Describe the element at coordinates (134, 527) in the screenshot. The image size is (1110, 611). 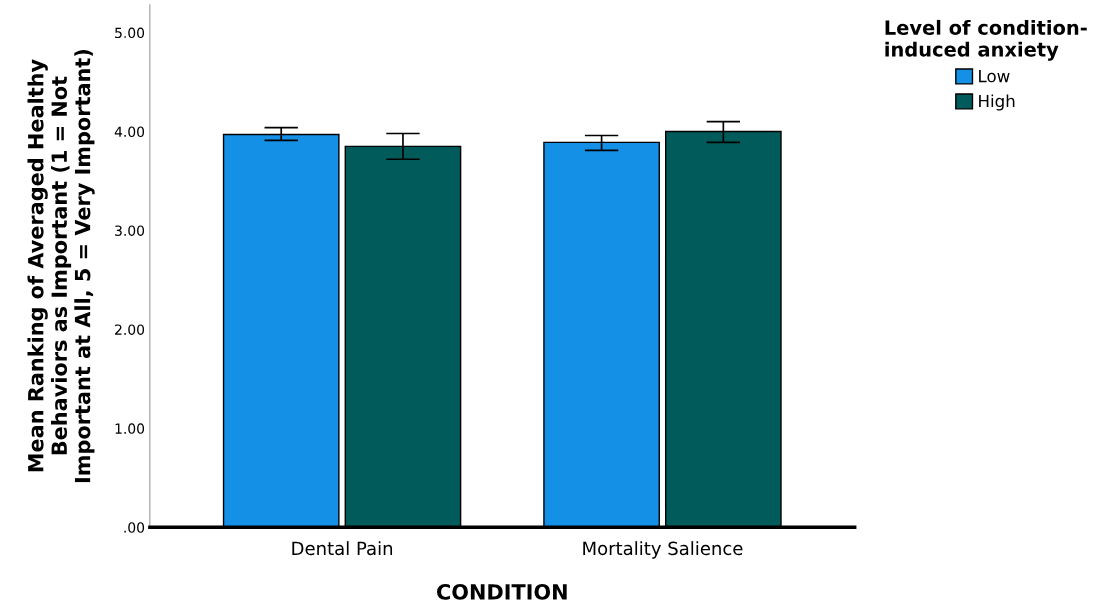
I see `y-tick-label: .00` at that location.